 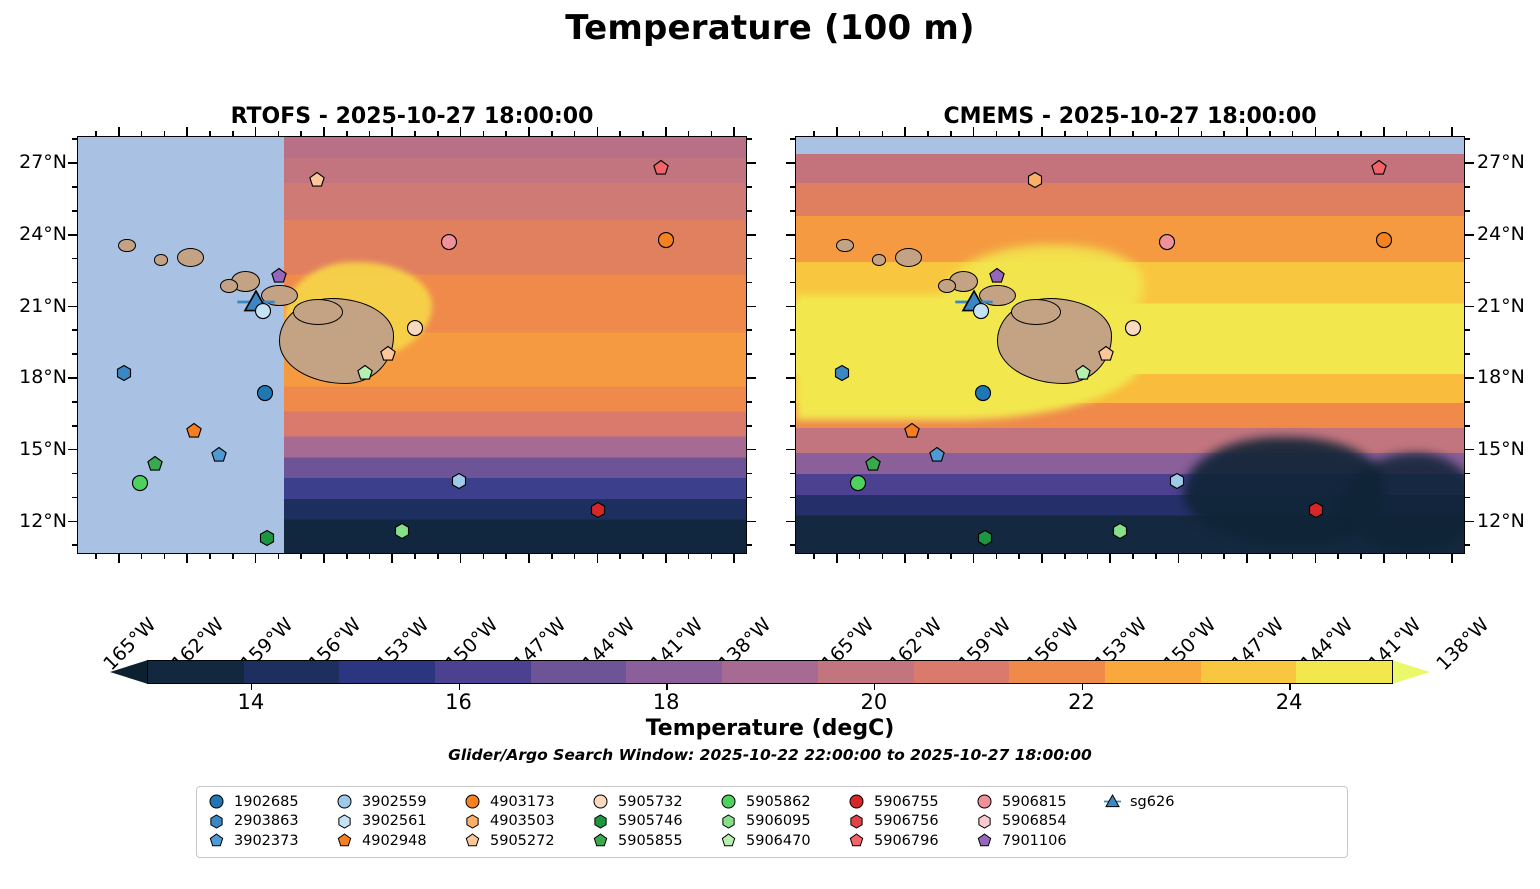 I want to click on legend-item-4902948: 4902948, so click(x=397, y=841).